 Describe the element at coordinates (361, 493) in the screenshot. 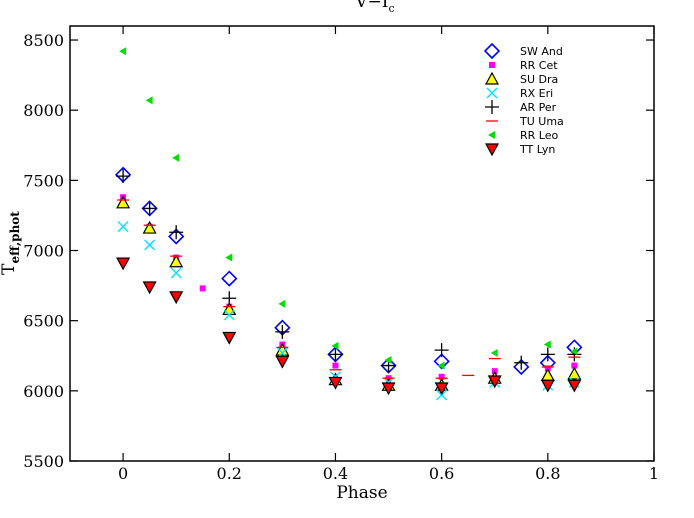

I see `x-axis-label: Phase` at that location.